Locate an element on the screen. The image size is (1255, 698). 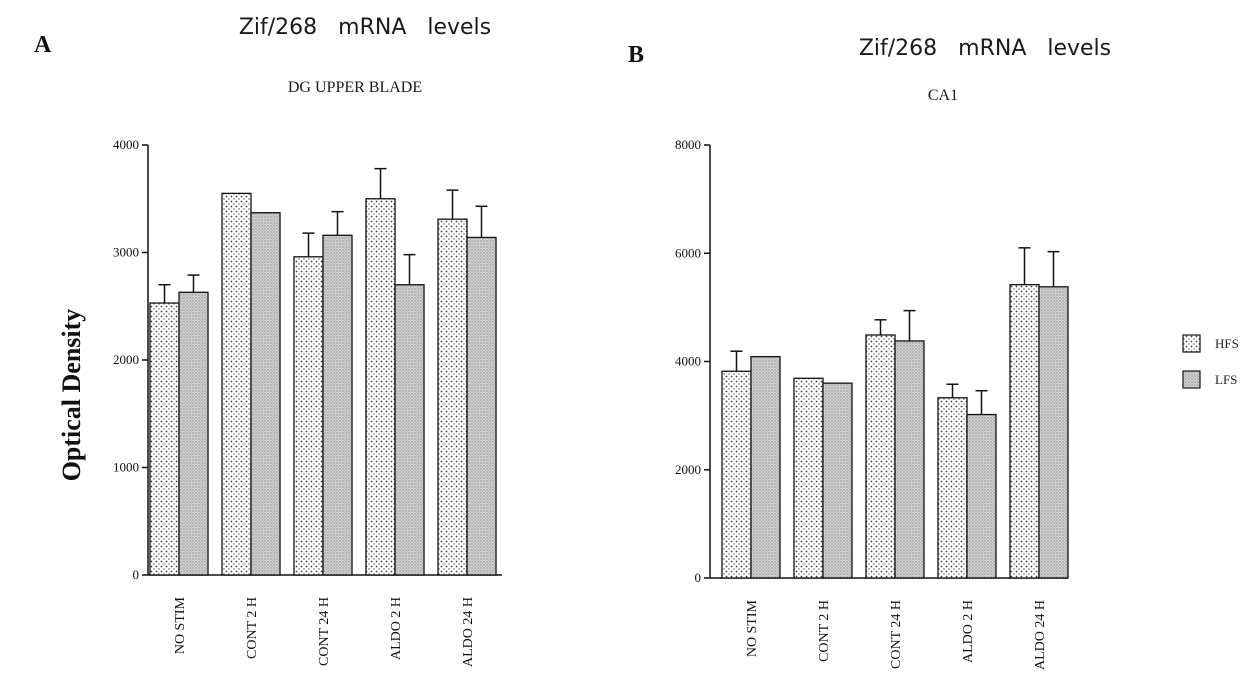
bar-a-hfs-no-stim is located at coordinates (164, 439).